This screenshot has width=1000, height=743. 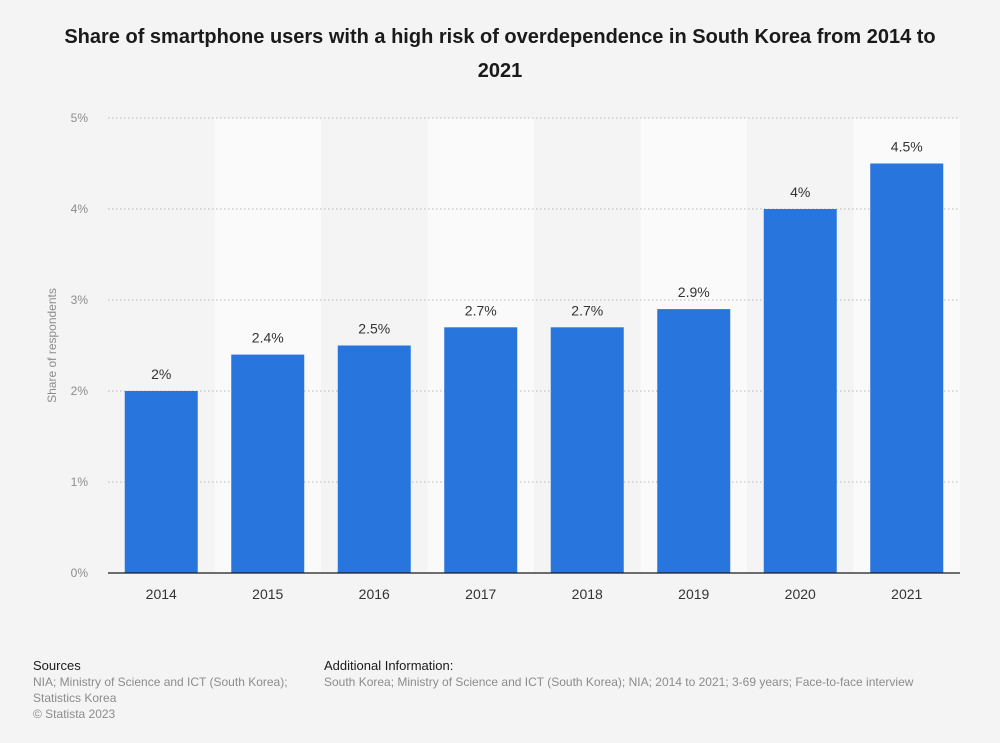 I want to click on data-label-2018: 2.7%, so click(x=587, y=310).